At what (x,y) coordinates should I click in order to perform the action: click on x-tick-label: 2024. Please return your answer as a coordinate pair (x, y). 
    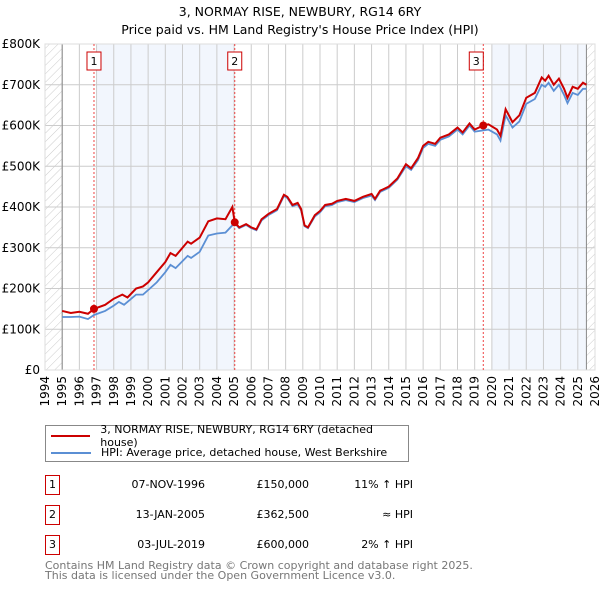
    Looking at the image, I should click on (561, 391).